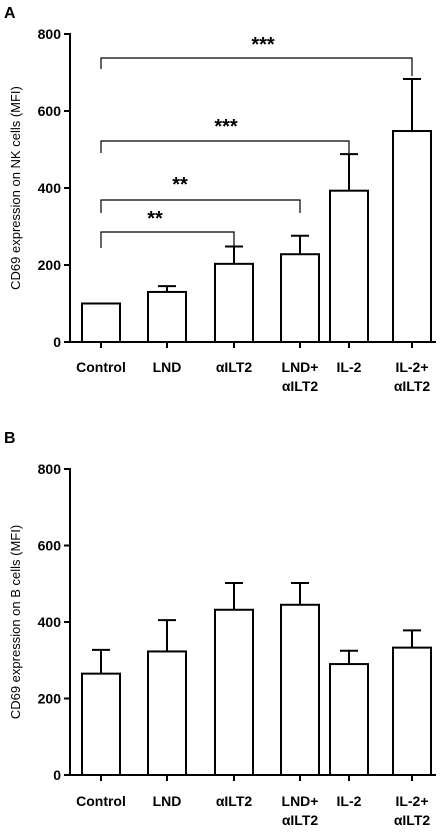 The width and height of the screenshot is (447, 838). Describe the element at coordinates (10, 438) in the screenshot. I see `panel-letter: B` at that location.